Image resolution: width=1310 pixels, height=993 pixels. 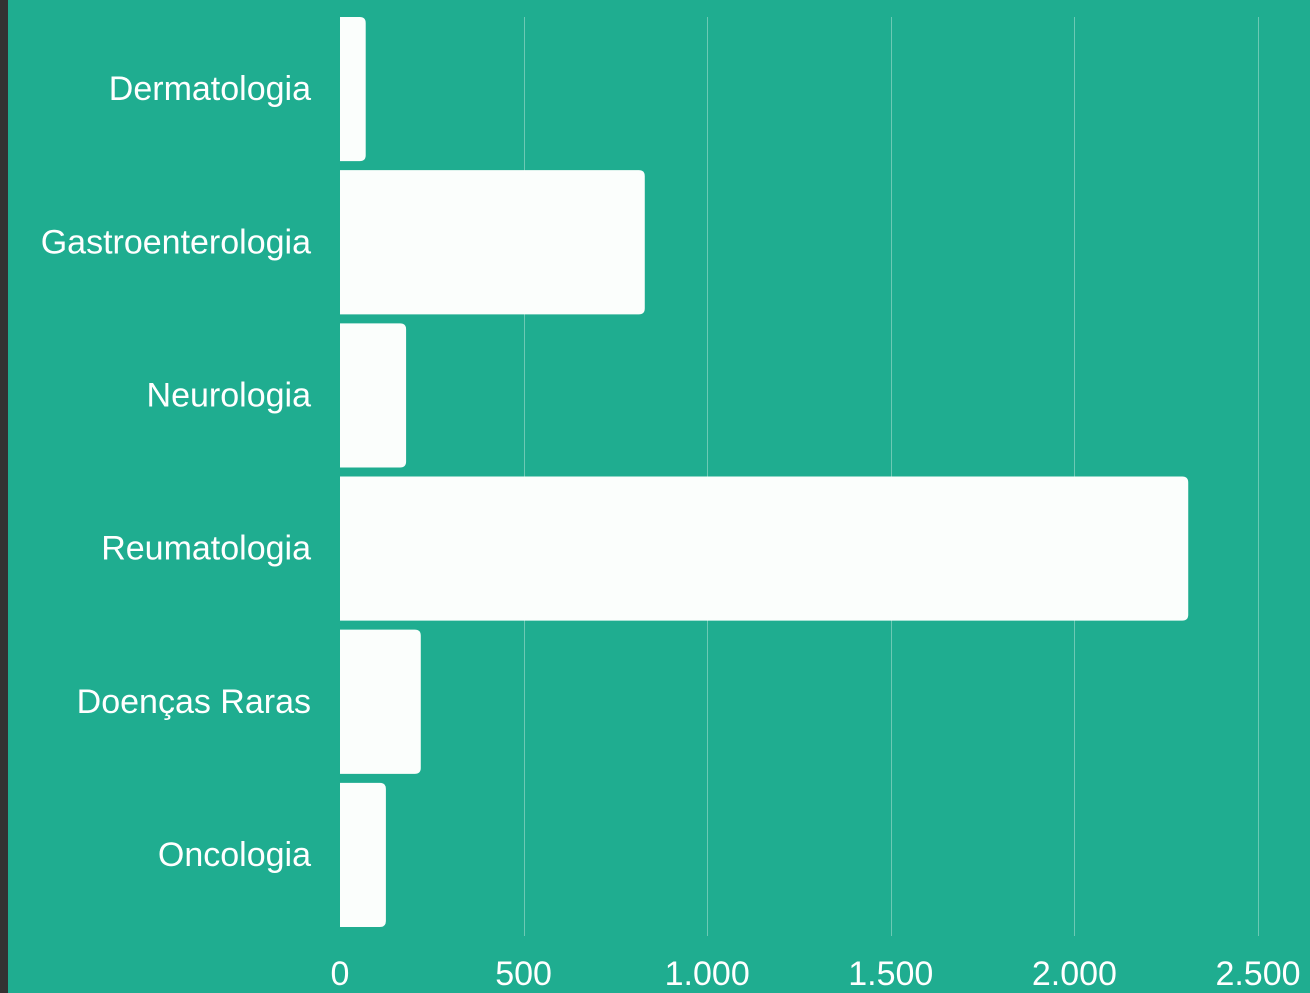 What do you see at coordinates (1257, 974) in the screenshot?
I see `x-tick-label: 2.500` at bounding box center [1257, 974].